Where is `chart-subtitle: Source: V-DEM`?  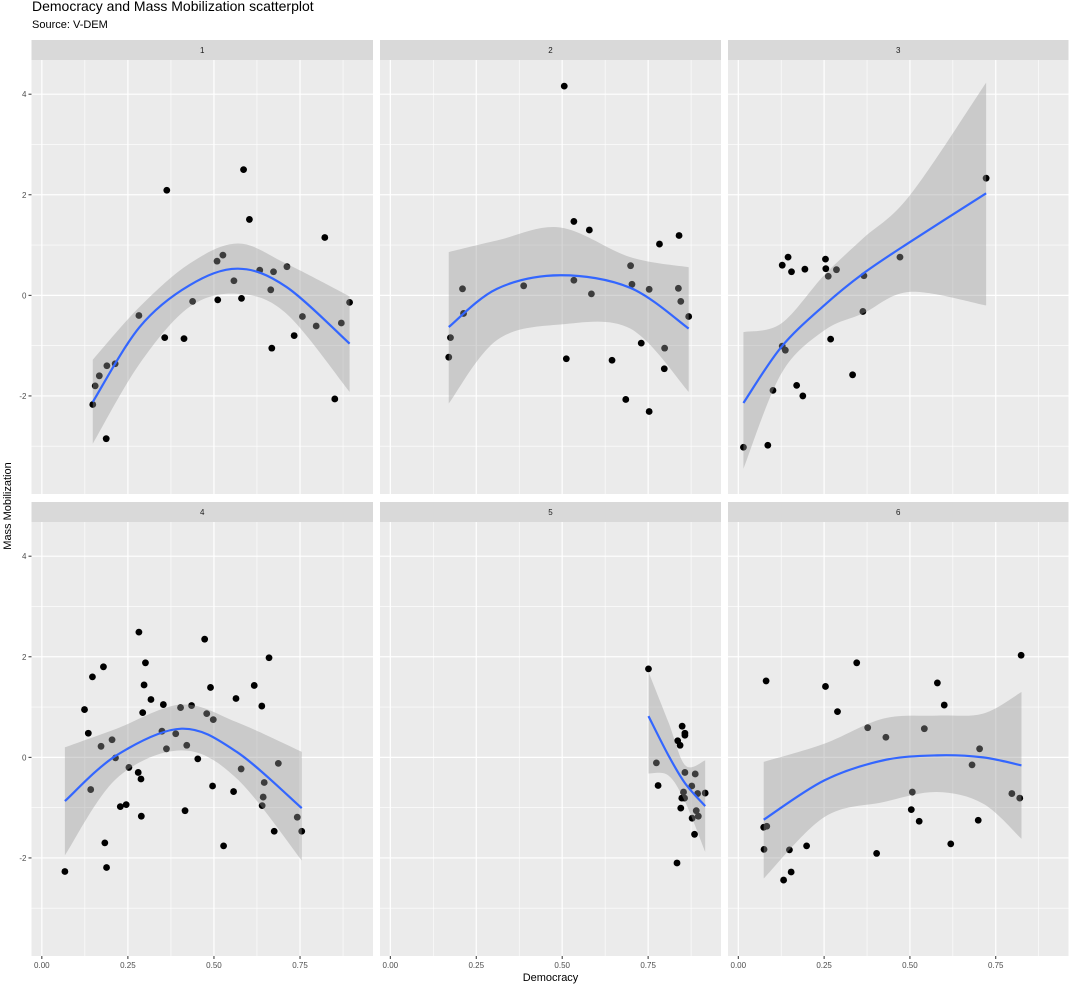 chart-subtitle: Source: V-DEM is located at coordinates (70, 25).